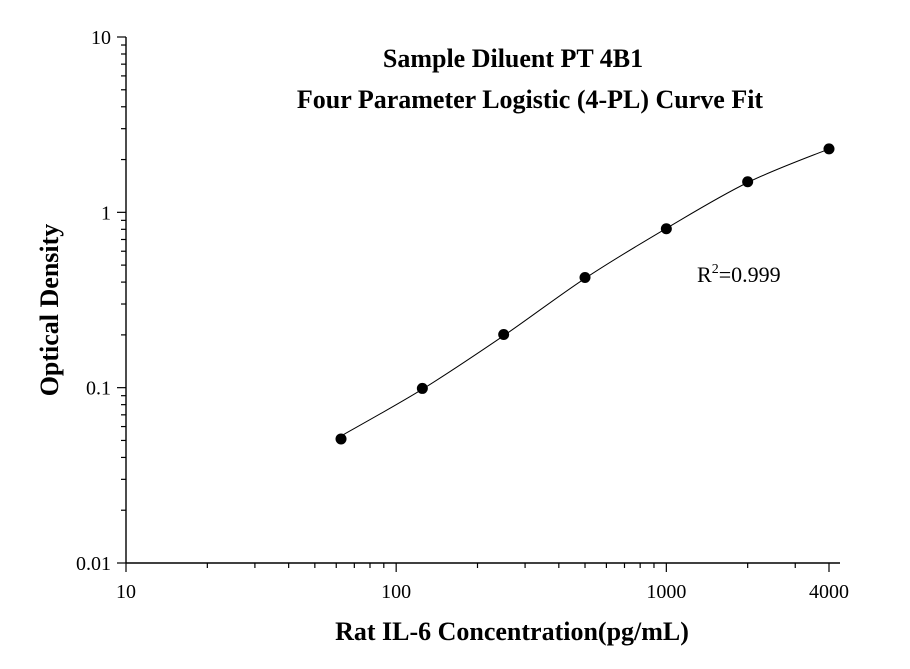  What do you see at coordinates (101, 38) in the screenshot?
I see `y-tick-label: 10` at bounding box center [101, 38].